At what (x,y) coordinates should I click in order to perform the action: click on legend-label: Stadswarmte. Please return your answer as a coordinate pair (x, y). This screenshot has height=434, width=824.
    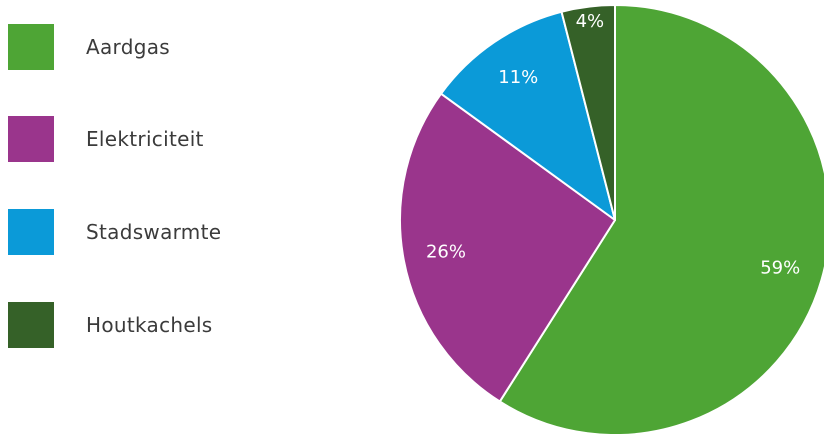
    Looking at the image, I should click on (154, 232).